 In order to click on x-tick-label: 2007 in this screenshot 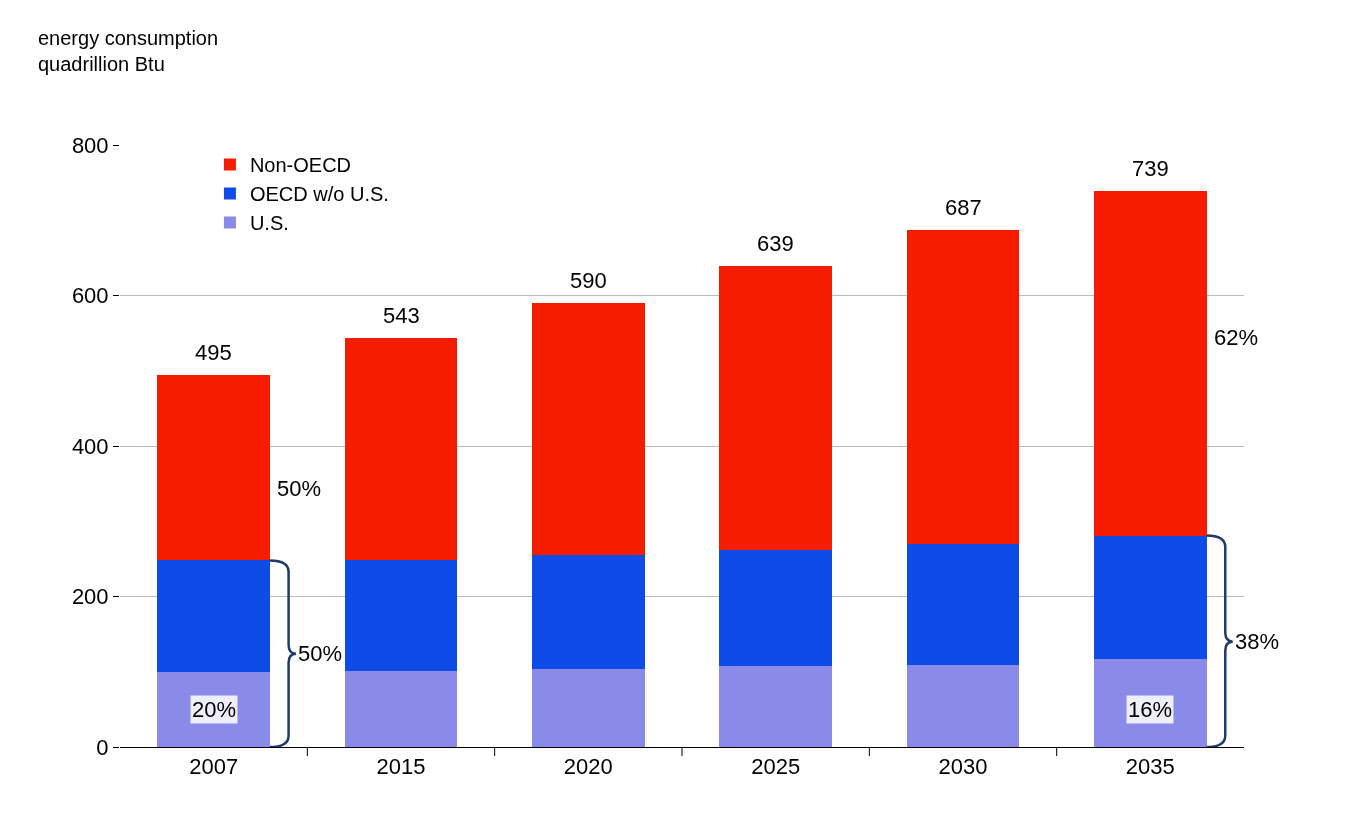, I will do `click(214, 767)`.